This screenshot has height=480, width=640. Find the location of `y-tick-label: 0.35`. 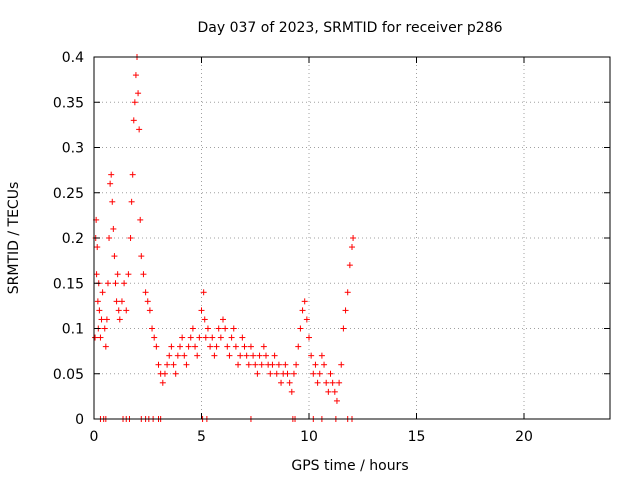

y-tick-label: 0.35 is located at coordinates (68, 103).